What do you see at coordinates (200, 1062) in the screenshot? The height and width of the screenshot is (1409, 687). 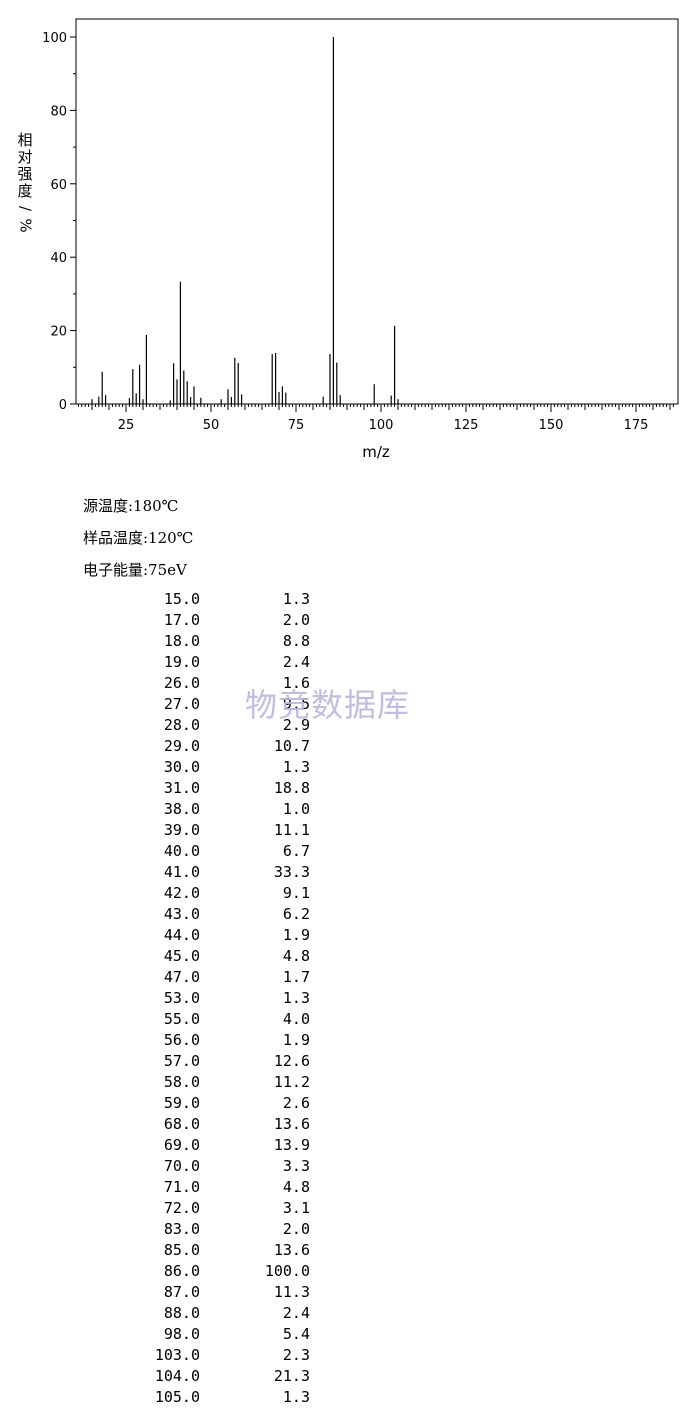 I see `peak-row: 57.0 12.6` at bounding box center [200, 1062].